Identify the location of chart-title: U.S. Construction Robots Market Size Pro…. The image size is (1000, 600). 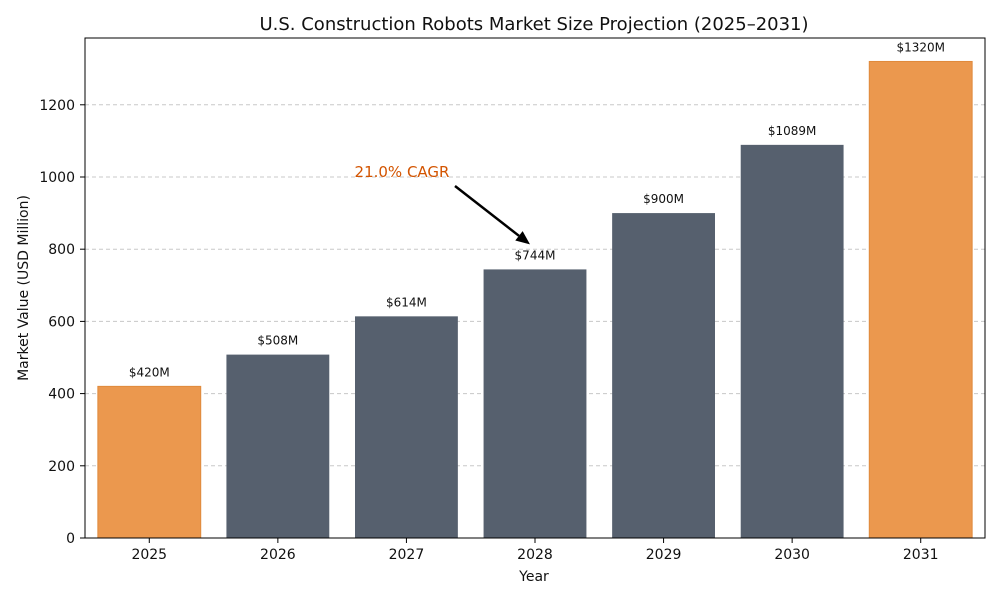
(533, 24).